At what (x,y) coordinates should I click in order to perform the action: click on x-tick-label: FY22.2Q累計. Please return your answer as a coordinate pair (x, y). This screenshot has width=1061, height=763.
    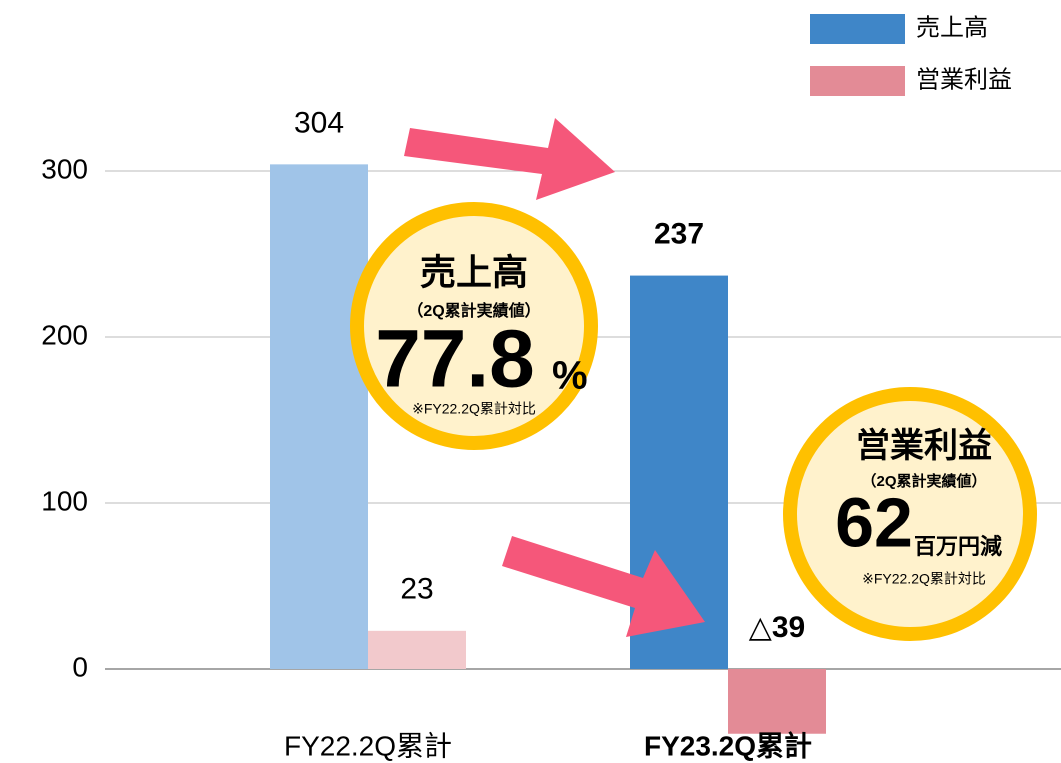
    Looking at the image, I should click on (368, 745).